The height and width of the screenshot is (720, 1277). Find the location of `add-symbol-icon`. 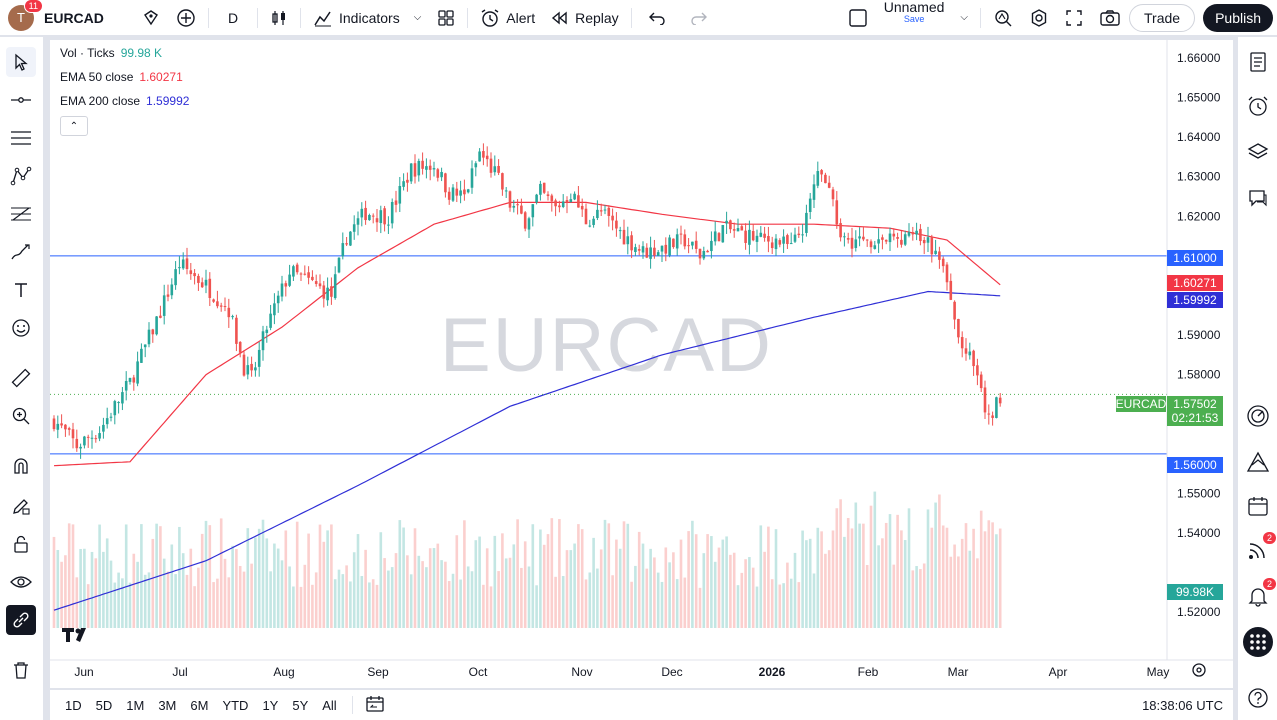

add-symbol-icon is located at coordinates (186, 18).